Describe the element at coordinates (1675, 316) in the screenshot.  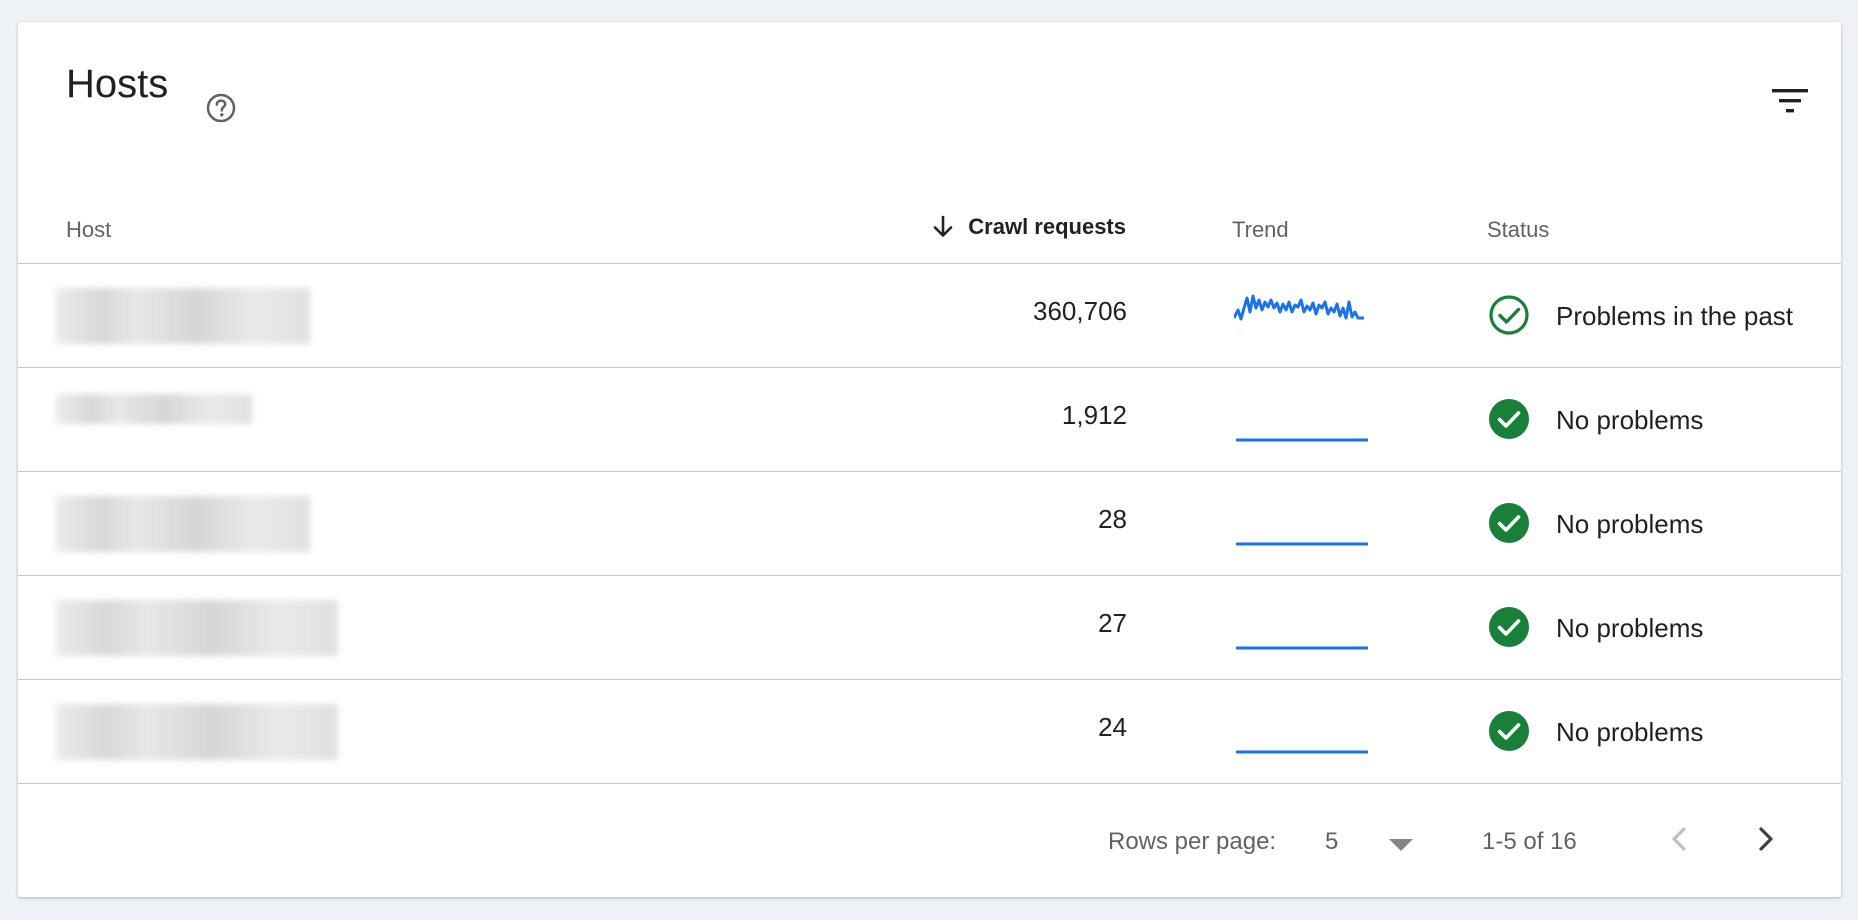
I see `status-label: Problems in the past` at that location.